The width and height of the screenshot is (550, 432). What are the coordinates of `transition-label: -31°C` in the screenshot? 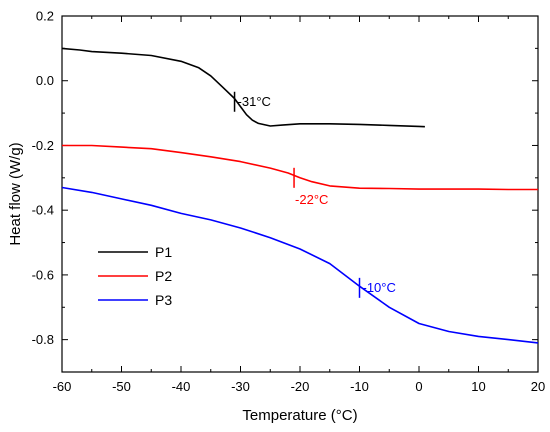 It's located at (254, 101).